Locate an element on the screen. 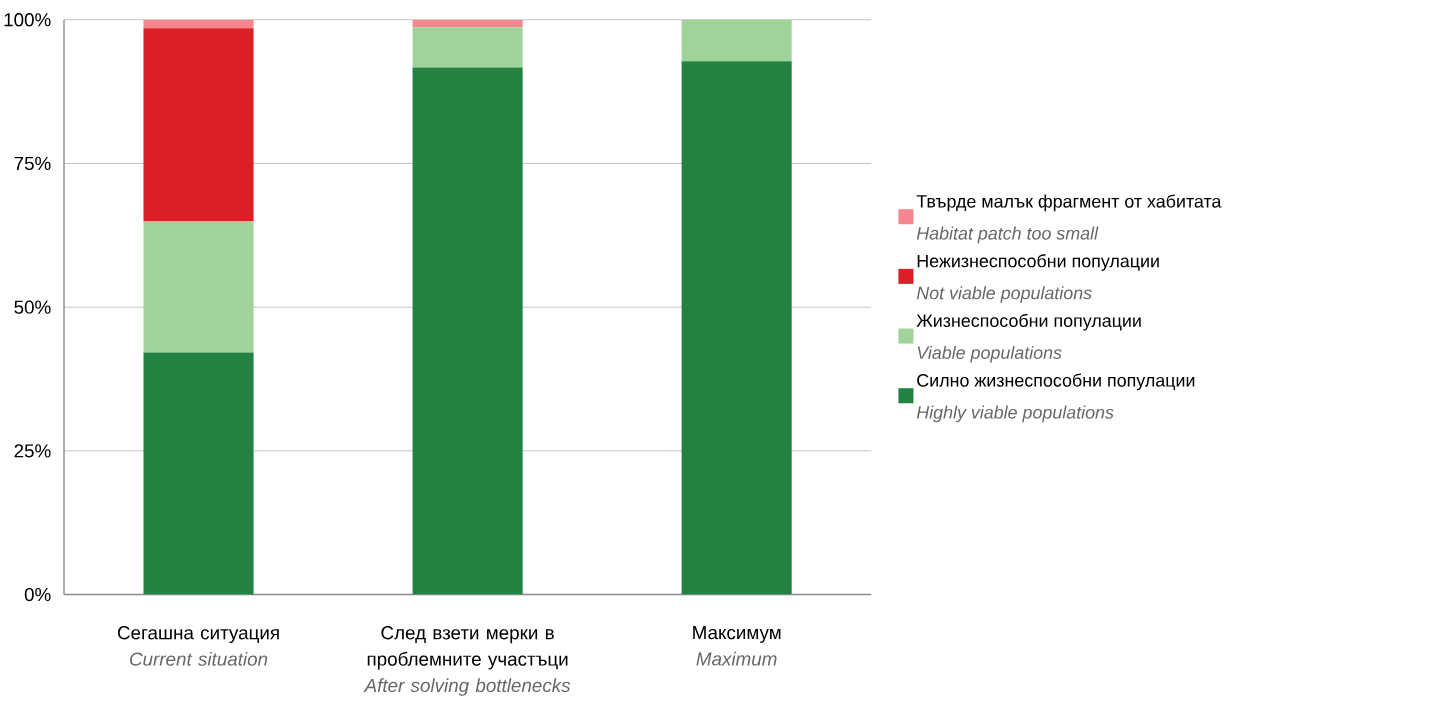  y-tick-label: 0% is located at coordinates (37, 595).